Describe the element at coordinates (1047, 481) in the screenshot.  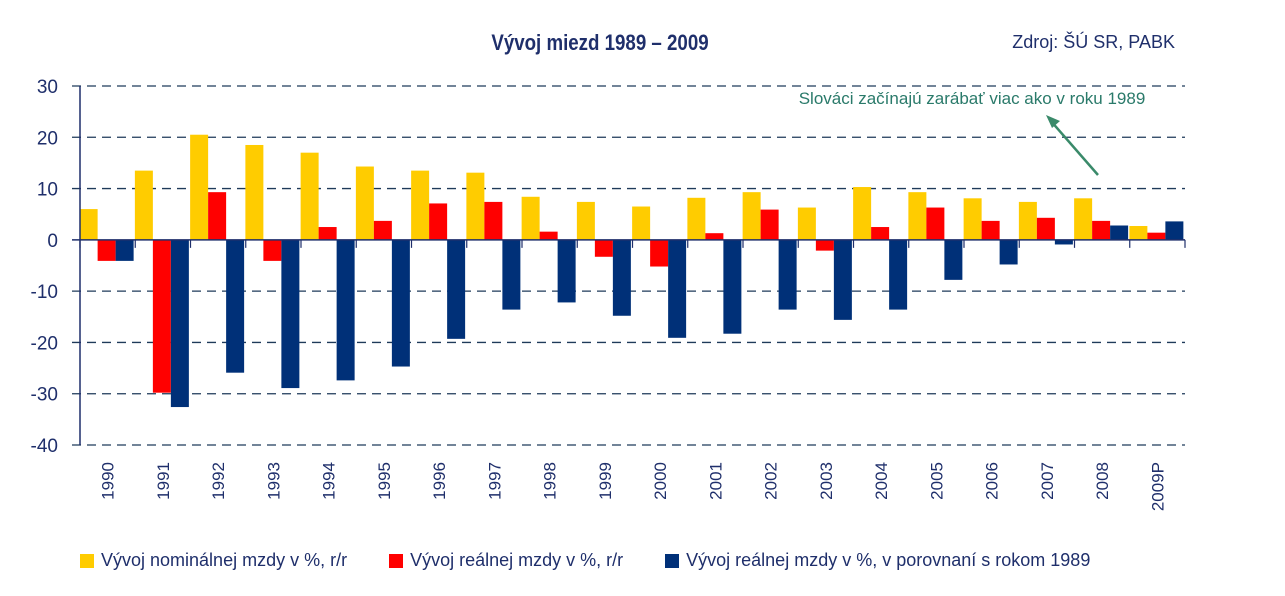
I see `x-tick-label: 2007` at that location.